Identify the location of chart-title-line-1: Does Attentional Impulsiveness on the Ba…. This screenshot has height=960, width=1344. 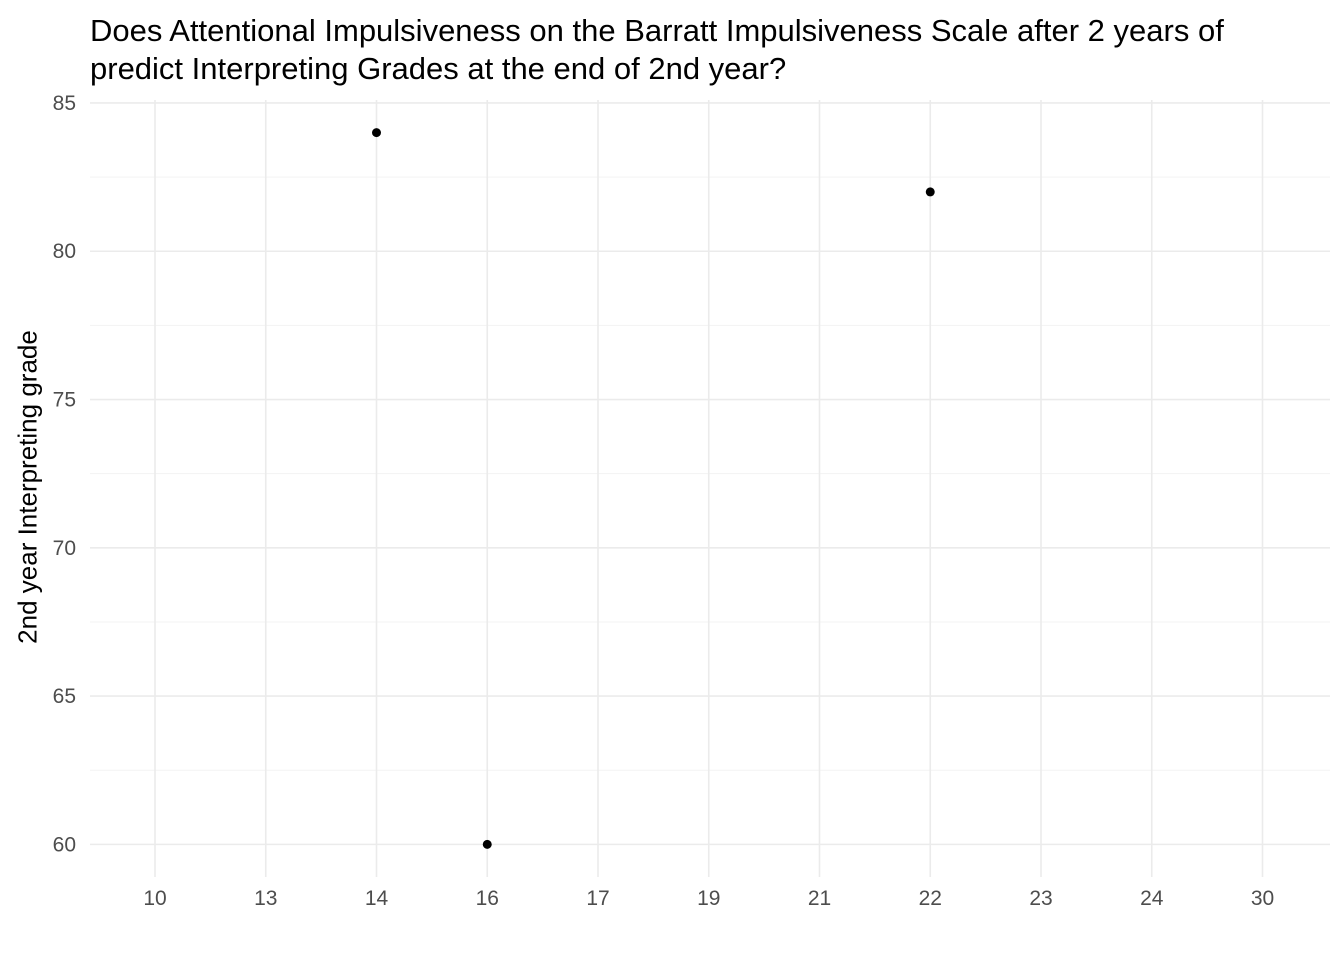
(657, 30).